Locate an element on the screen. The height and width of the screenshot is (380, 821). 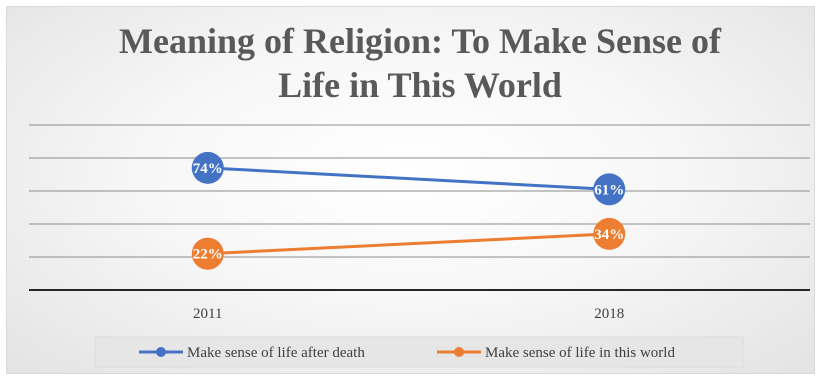
data-point-s2-2011 is located at coordinates (207, 253).